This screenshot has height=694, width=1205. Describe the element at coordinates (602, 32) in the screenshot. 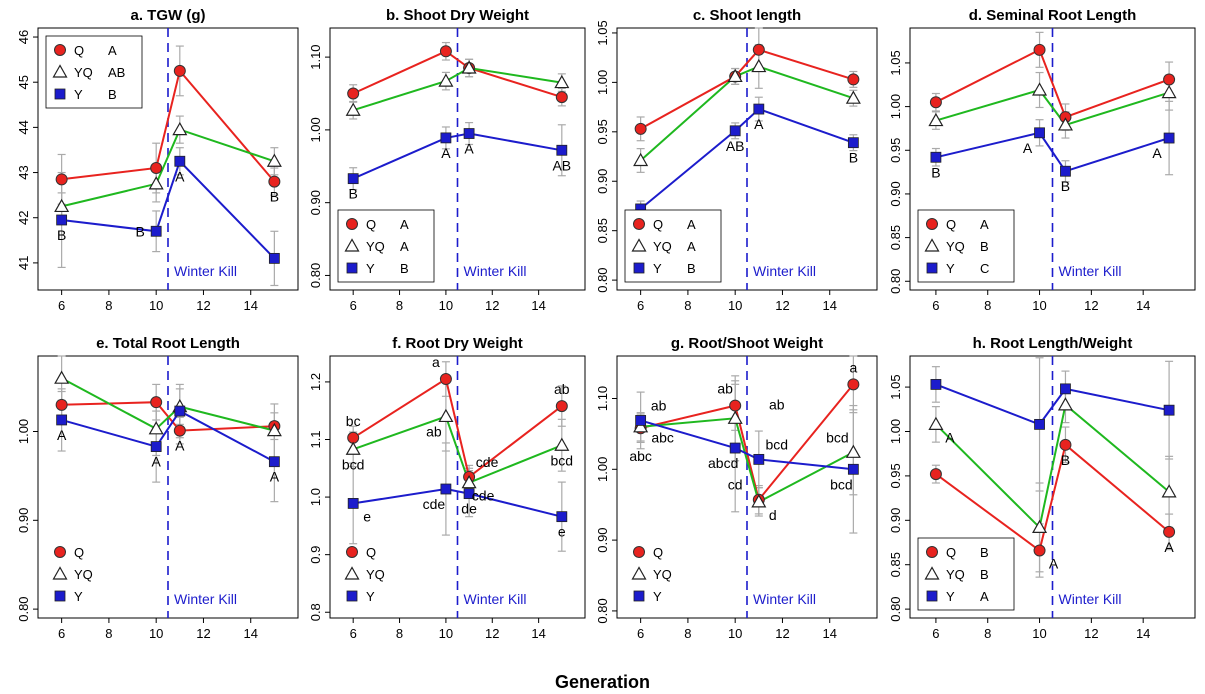

I see `y-tick-label: 1.05` at that location.